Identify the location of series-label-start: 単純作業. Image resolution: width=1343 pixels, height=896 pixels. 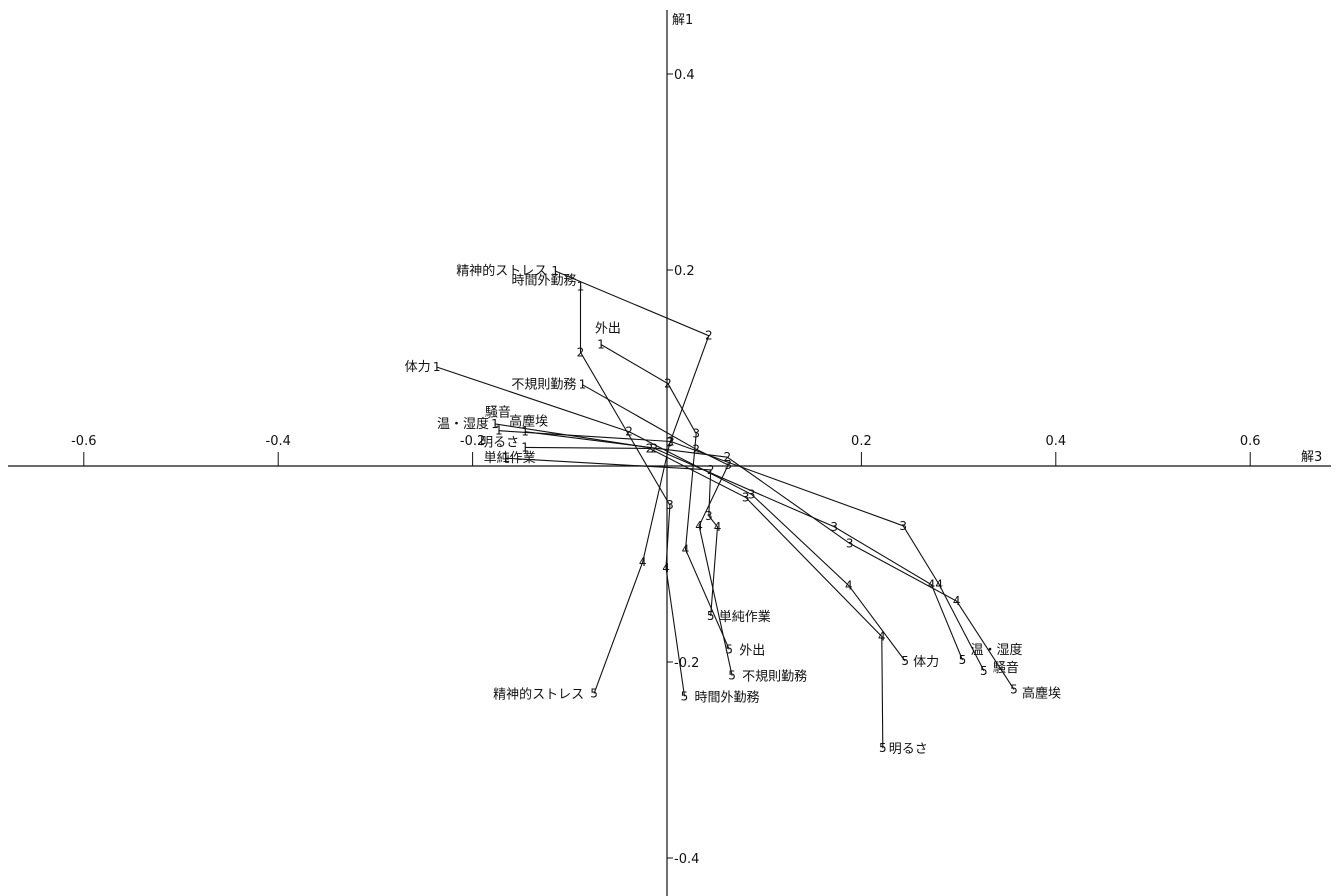
(510, 458).